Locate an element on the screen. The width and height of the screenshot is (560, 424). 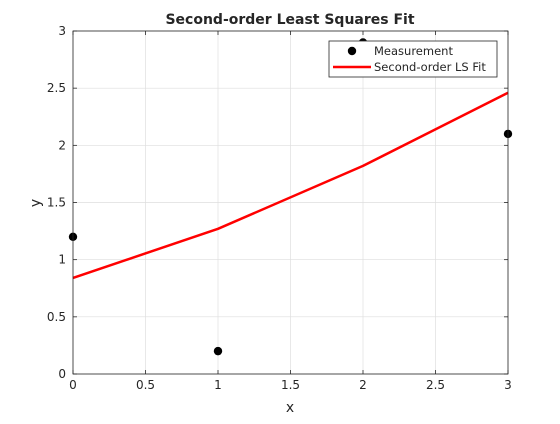
legend-marker-measurement is located at coordinates (352, 51).